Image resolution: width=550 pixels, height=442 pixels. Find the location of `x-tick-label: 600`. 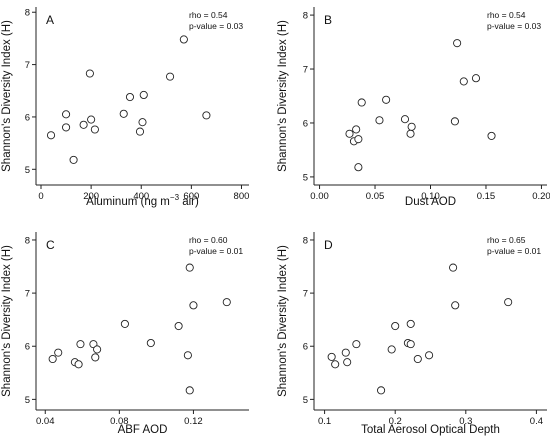

x-tick-label: 600 is located at coordinates (191, 196).